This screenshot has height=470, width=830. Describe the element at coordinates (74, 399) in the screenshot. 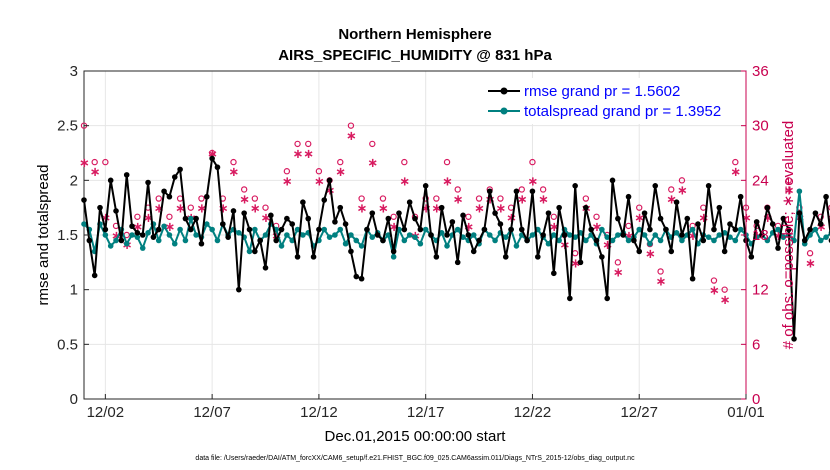

I see `y-tick-label: 0` at that location.